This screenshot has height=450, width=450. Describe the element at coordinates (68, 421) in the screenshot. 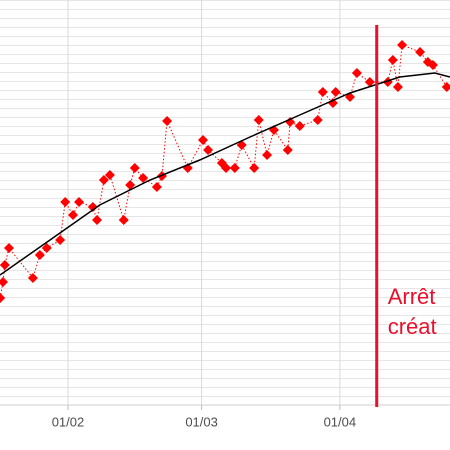

I see `x-tick-label: 01/02` at that location.